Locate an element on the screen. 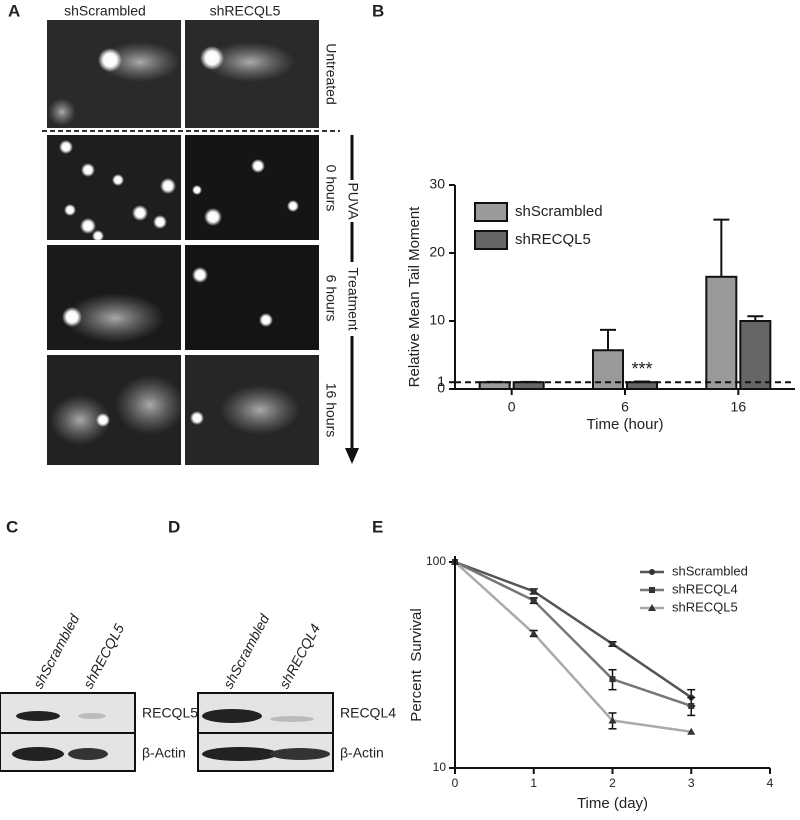 The width and height of the screenshot is (800, 820). x-axis-label: Time (hour) is located at coordinates (625, 424).